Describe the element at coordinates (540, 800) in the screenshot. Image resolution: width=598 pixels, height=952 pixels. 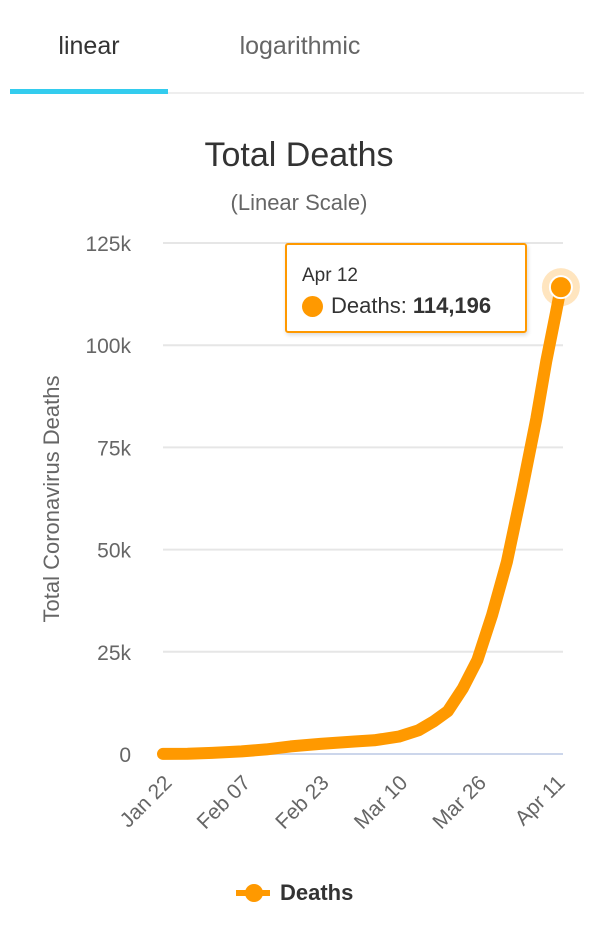
I see `x-tick-label: Apr 11` at that location.